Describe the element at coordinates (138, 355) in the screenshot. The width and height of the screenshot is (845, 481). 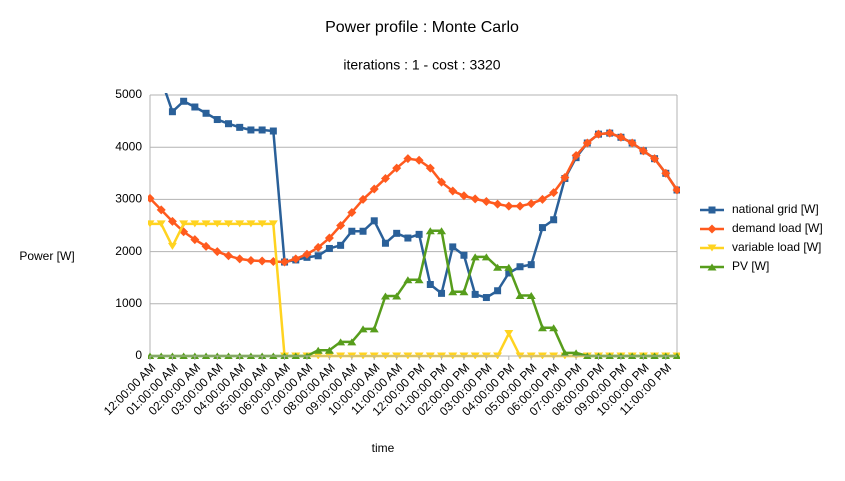
I see `y-tick-label: 0` at that location.